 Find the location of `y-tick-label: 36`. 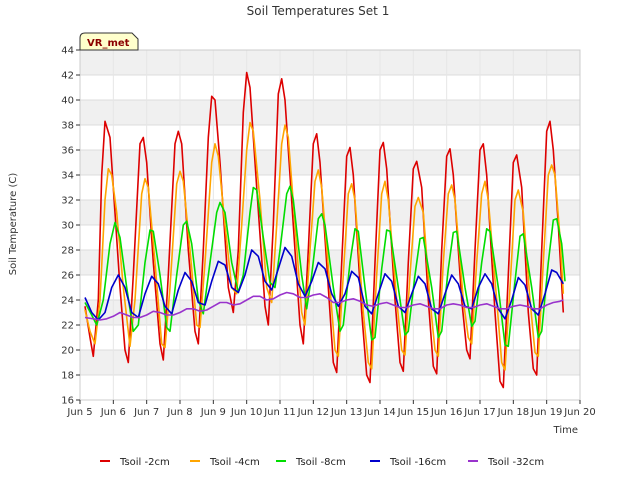

y-tick-label: 36 is located at coordinates (67, 151).